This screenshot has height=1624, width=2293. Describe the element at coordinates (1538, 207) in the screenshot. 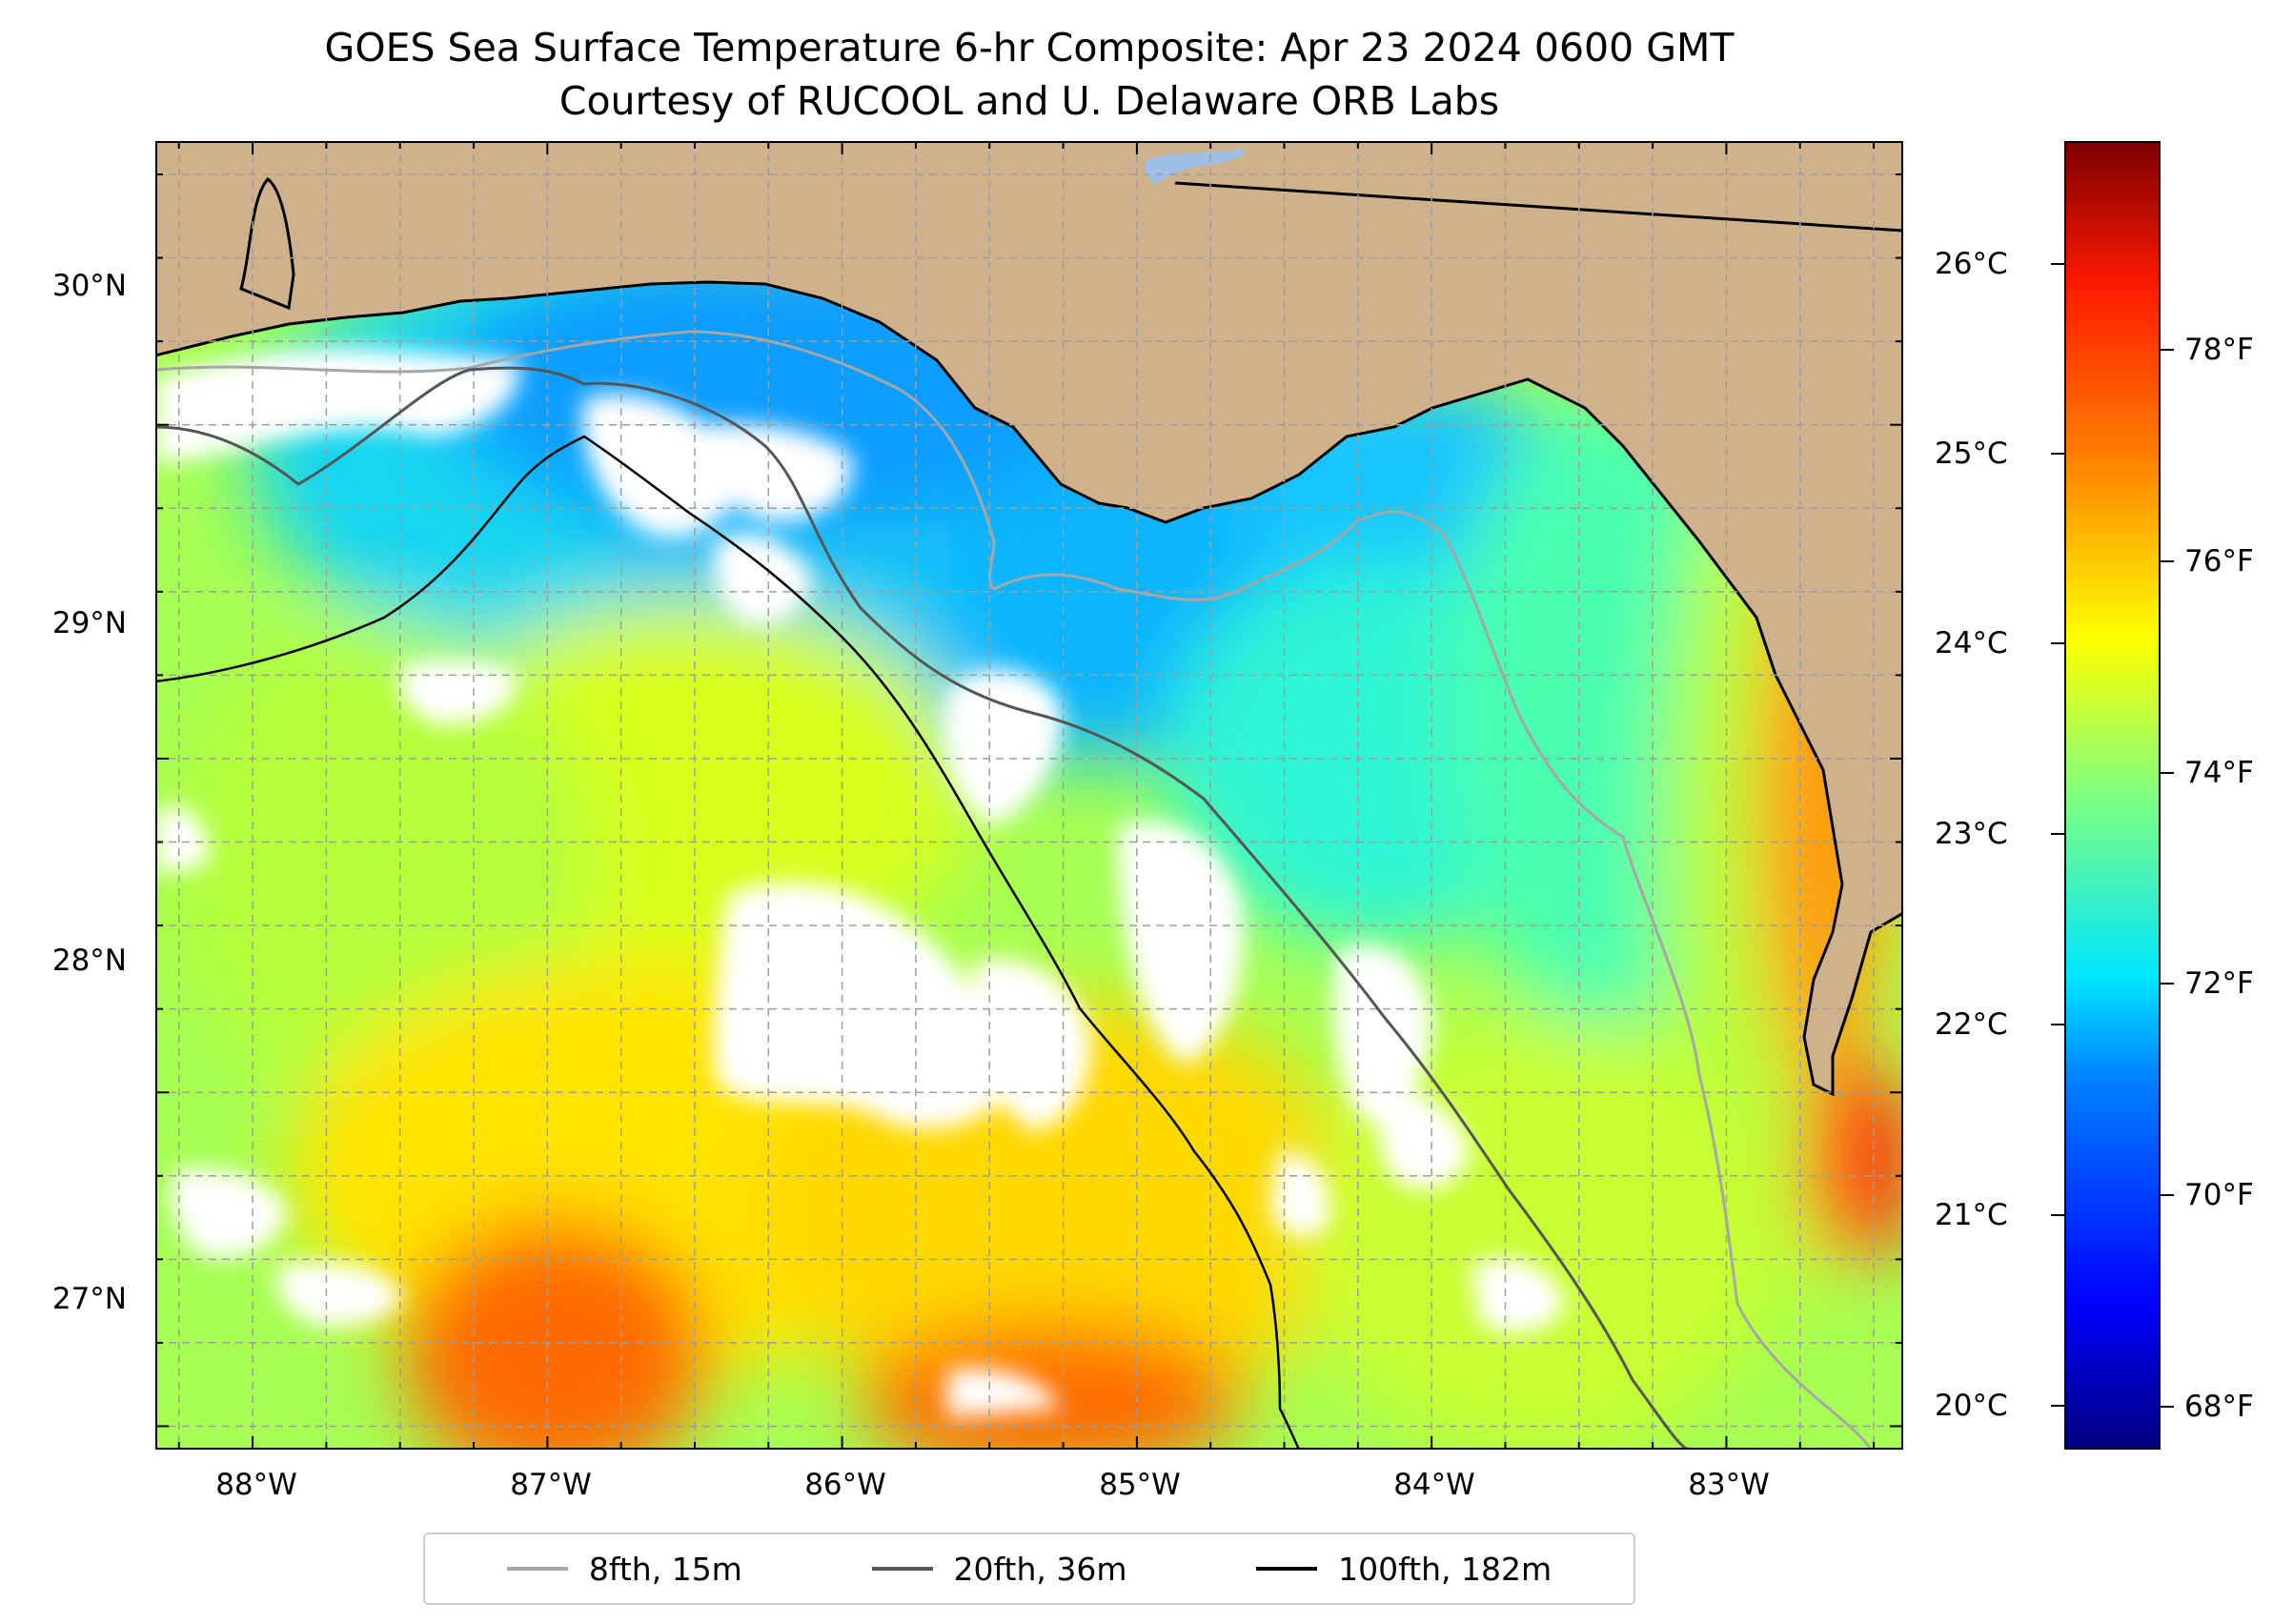

I see `state-boundary` at that location.